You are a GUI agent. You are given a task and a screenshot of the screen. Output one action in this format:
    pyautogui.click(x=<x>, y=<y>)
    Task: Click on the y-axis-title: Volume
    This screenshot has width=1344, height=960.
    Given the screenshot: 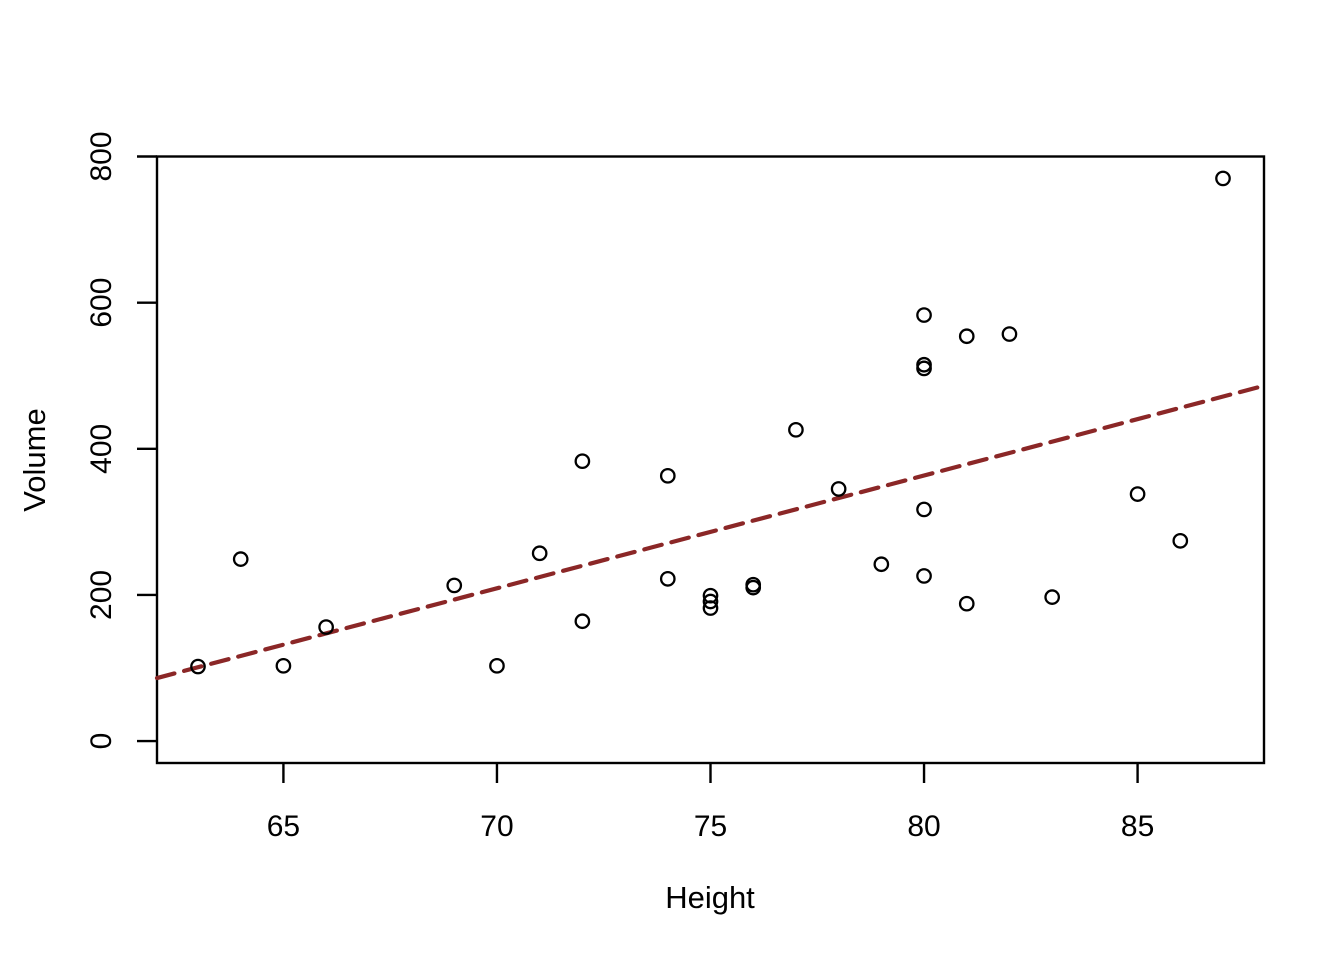 What is the action you would take?
    pyautogui.click(x=34, y=459)
    